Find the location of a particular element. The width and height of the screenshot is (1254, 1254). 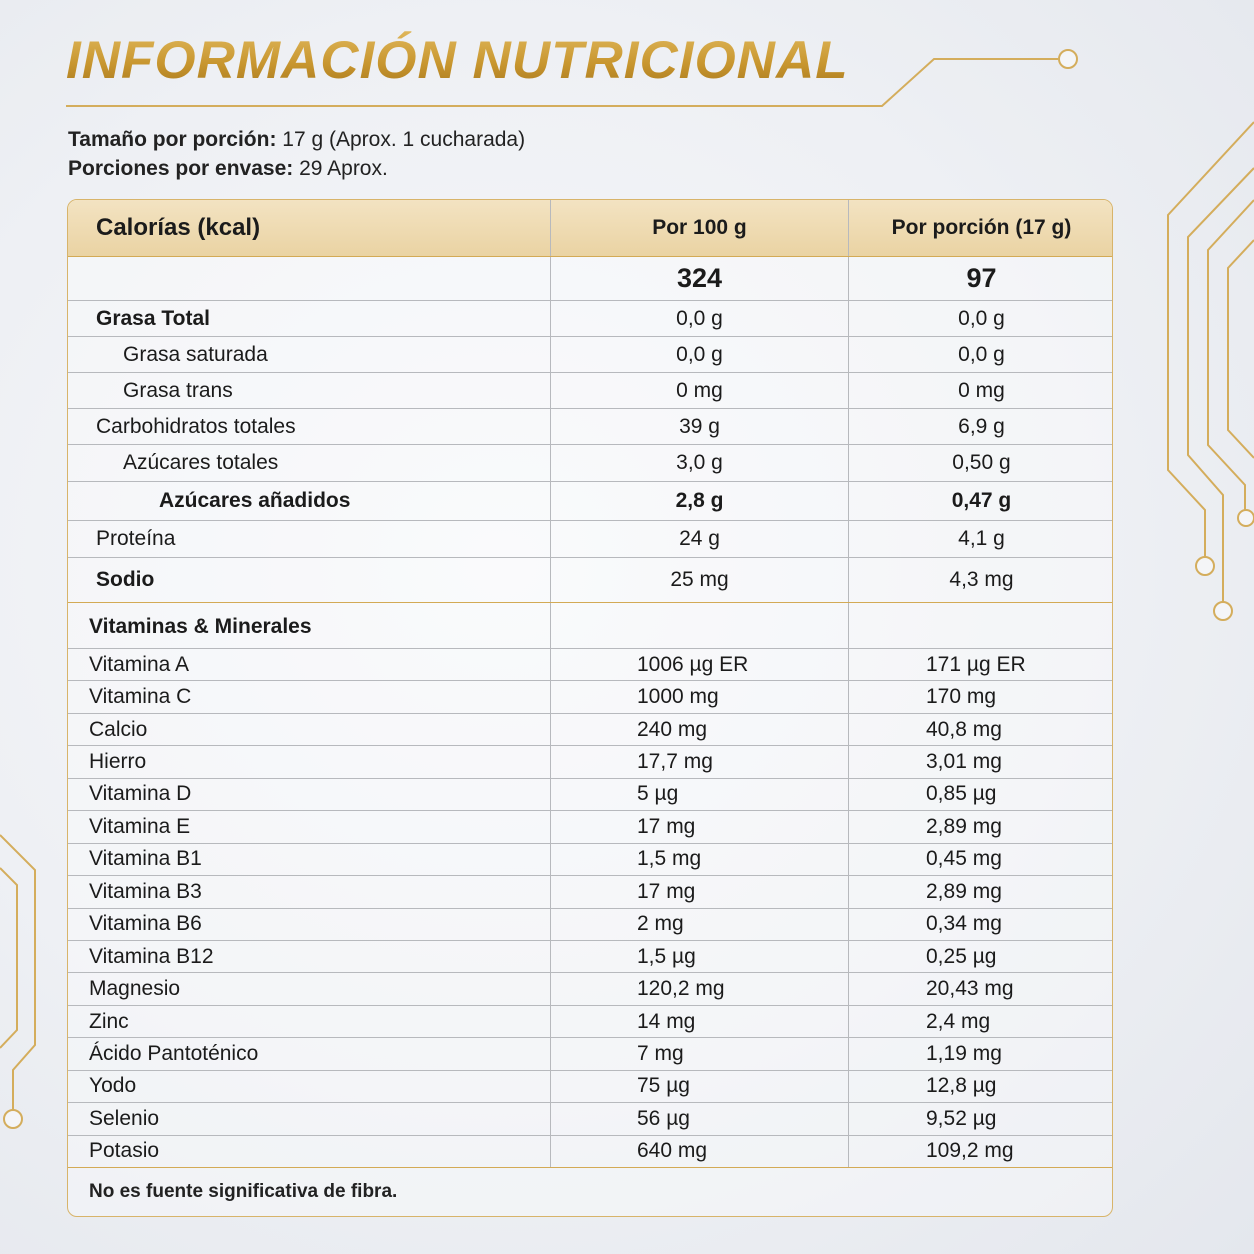

vitamin-per-100g: 17,7 mg is located at coordinates (700, 762).